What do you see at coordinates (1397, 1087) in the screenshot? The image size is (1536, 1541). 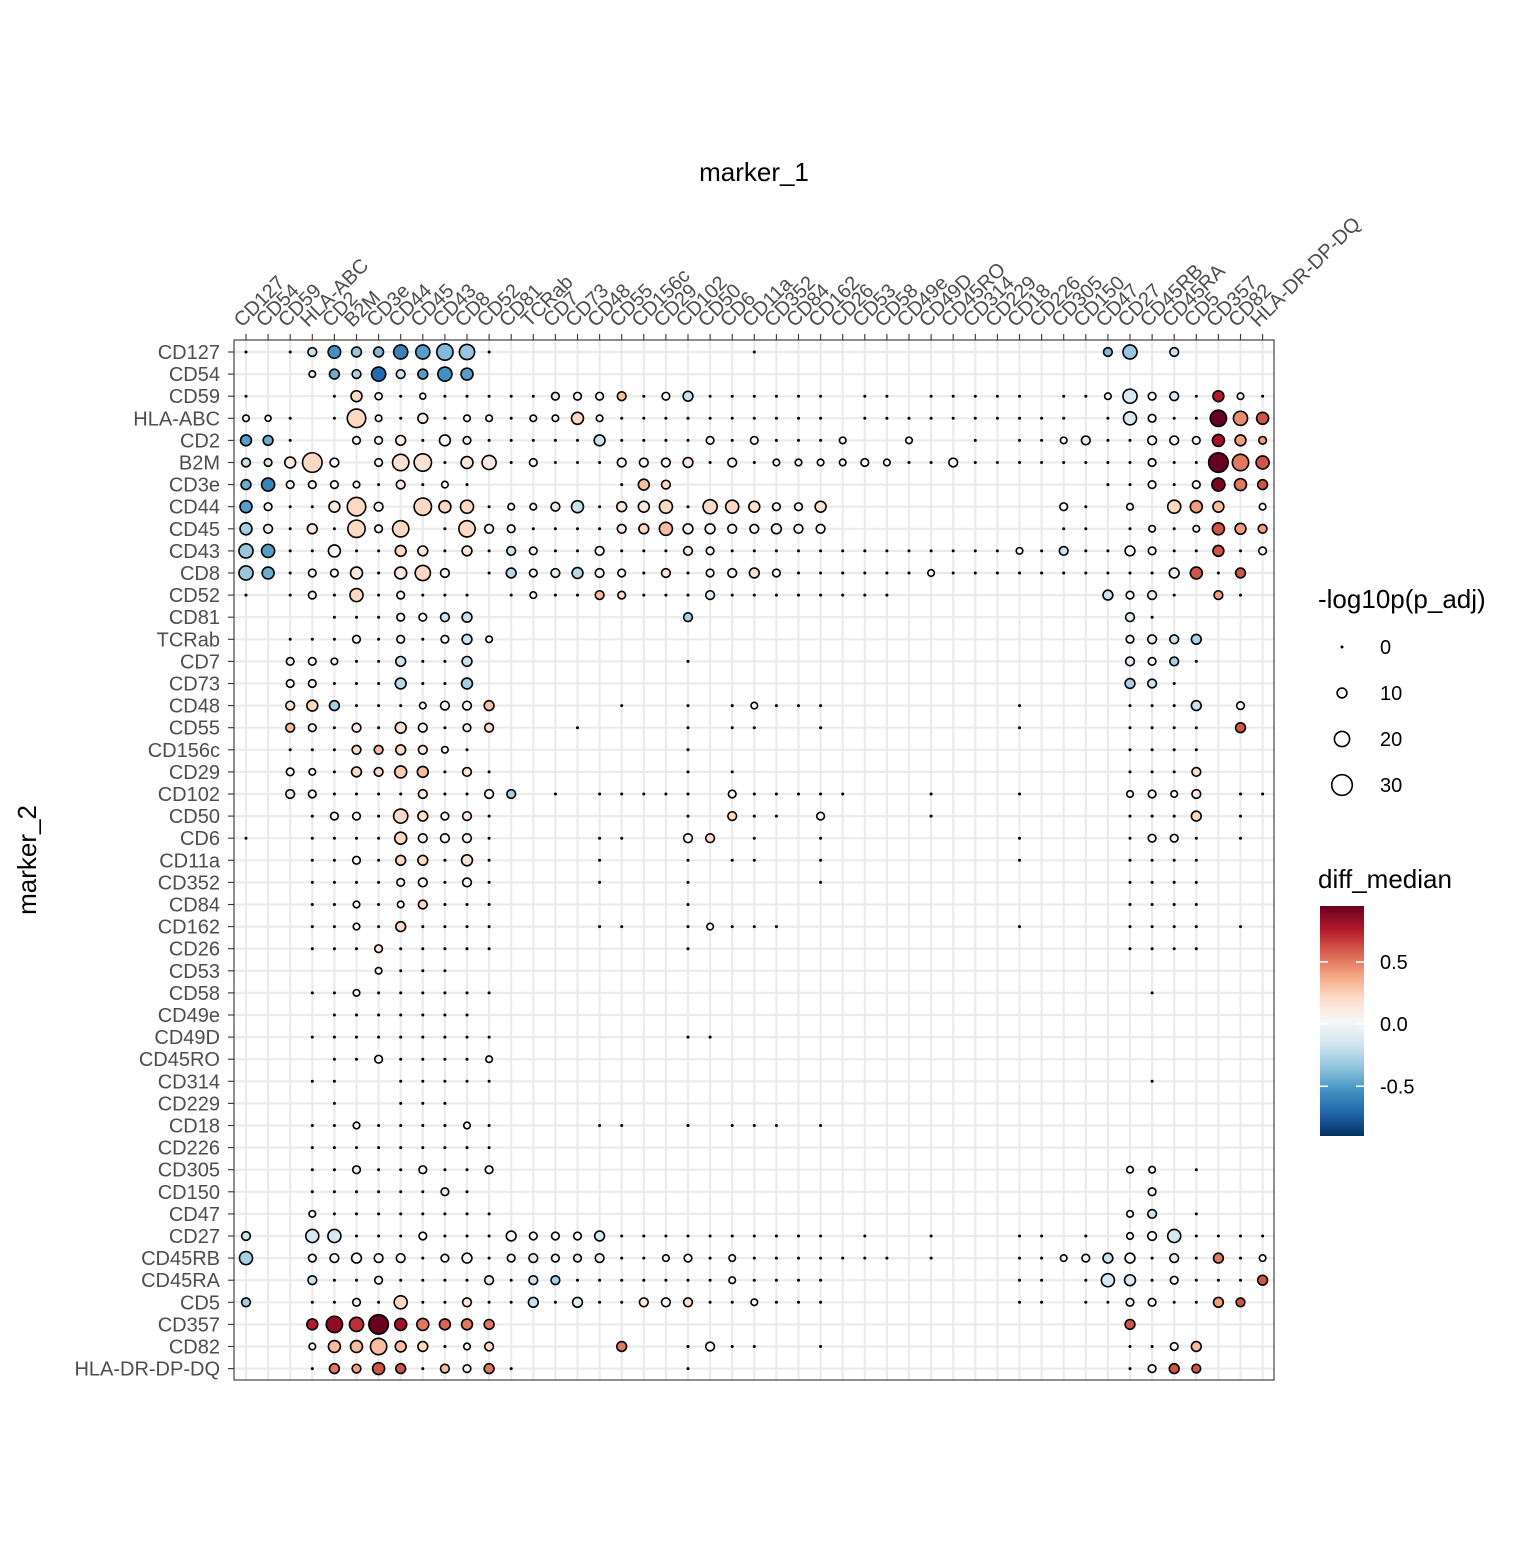 I see `colorbar-label: -0.5` at bounding box center [1397, 1087].